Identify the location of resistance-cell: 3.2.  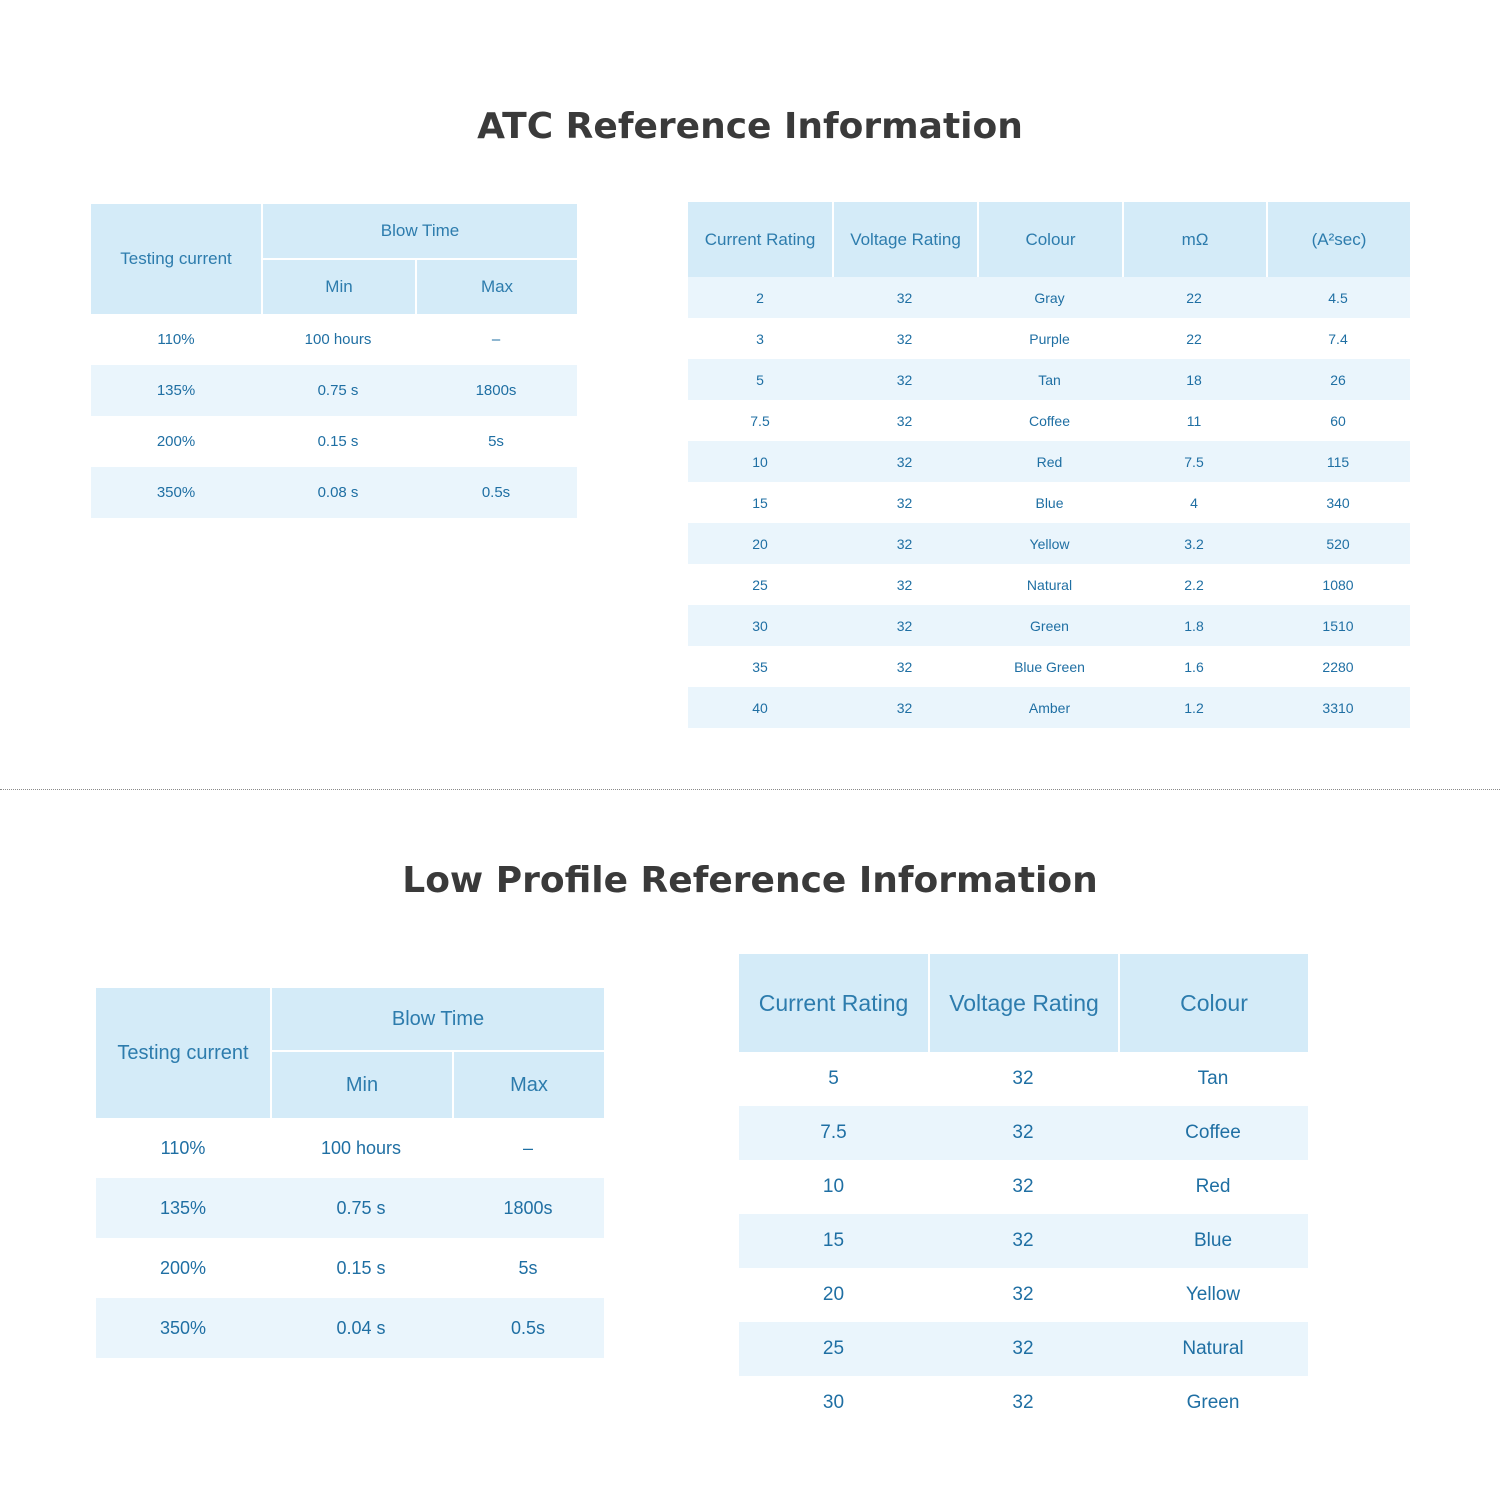
(1194, 543).